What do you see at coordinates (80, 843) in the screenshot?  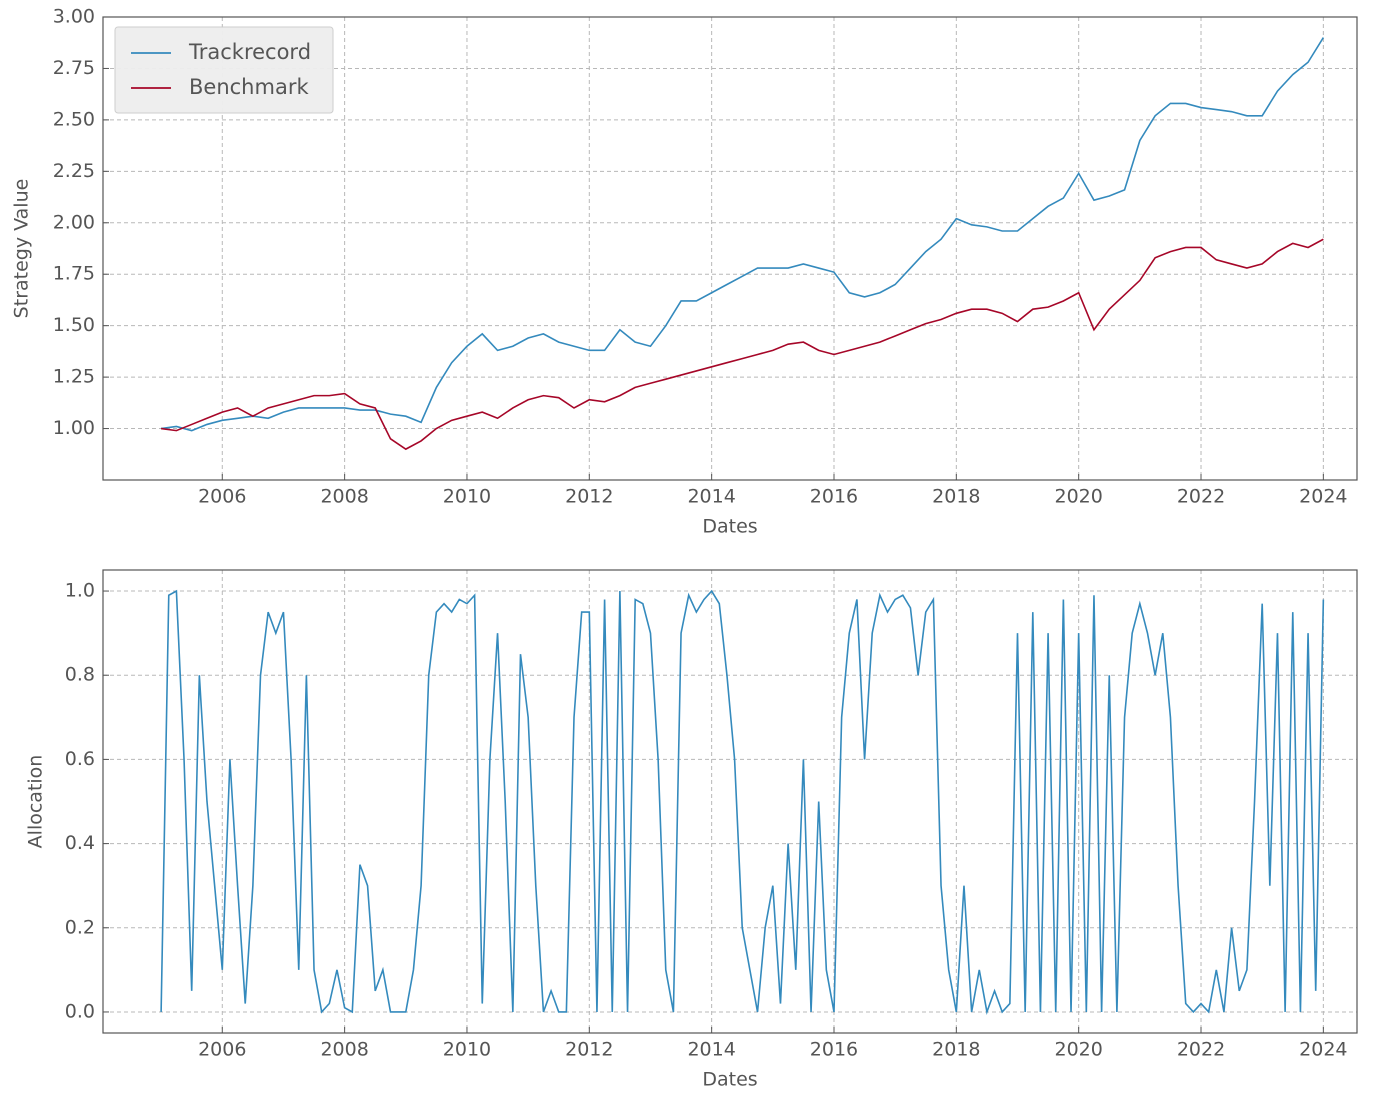 I see `y-tick-label: 0.4` at bounding box center [80, 843].